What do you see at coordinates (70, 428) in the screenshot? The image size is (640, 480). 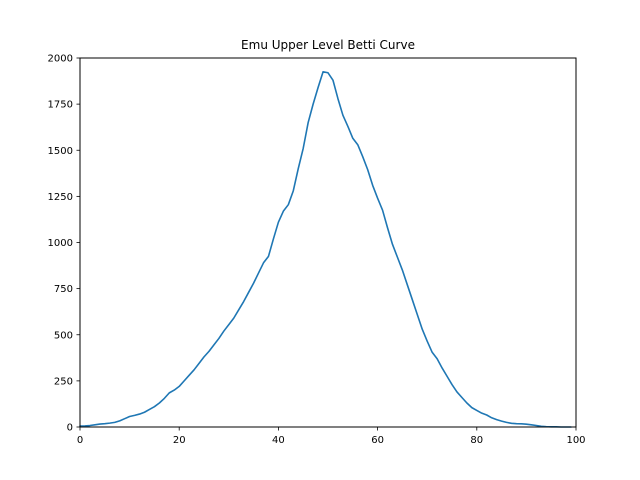 I see `y-tick-label: 0` at bounding box center [70, 428].